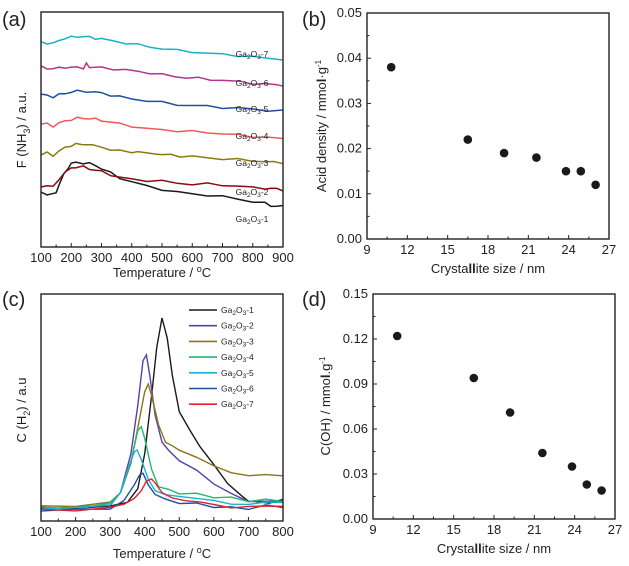  What do you see at coordinates (372, 529) in the screenshot?
I see `panel-d-x-tick-label: 9` at bounding box center [372, 529].